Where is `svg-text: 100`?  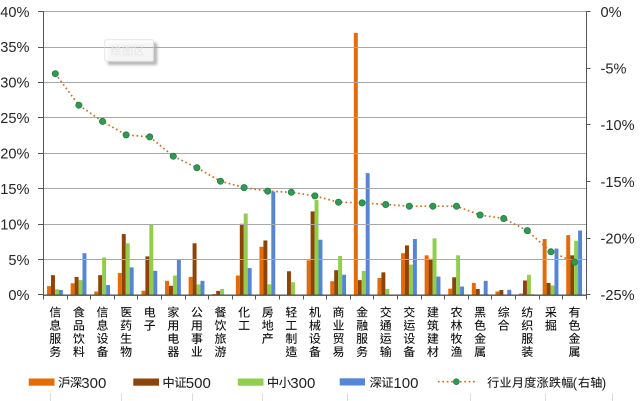 svg-text: 100 is located at coordinates (405, 383).